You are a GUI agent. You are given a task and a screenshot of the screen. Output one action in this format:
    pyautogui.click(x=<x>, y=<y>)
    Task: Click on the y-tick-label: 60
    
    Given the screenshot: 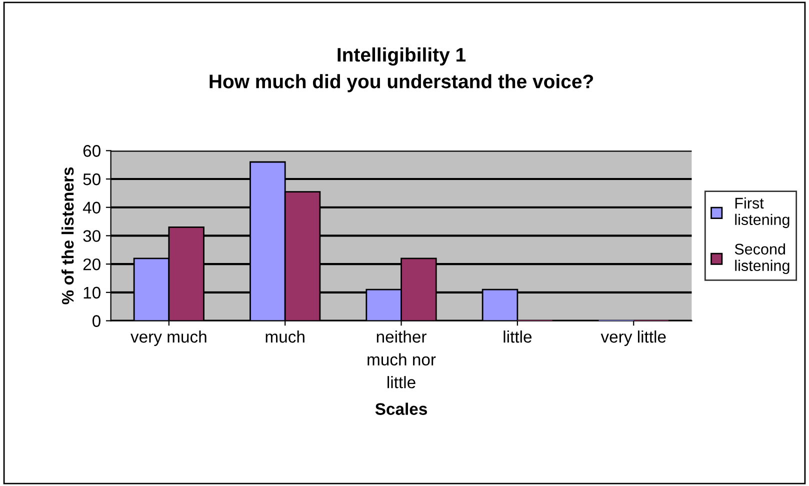 What is the action you would take?
    pyautogui.click(x=91, y=151)
    